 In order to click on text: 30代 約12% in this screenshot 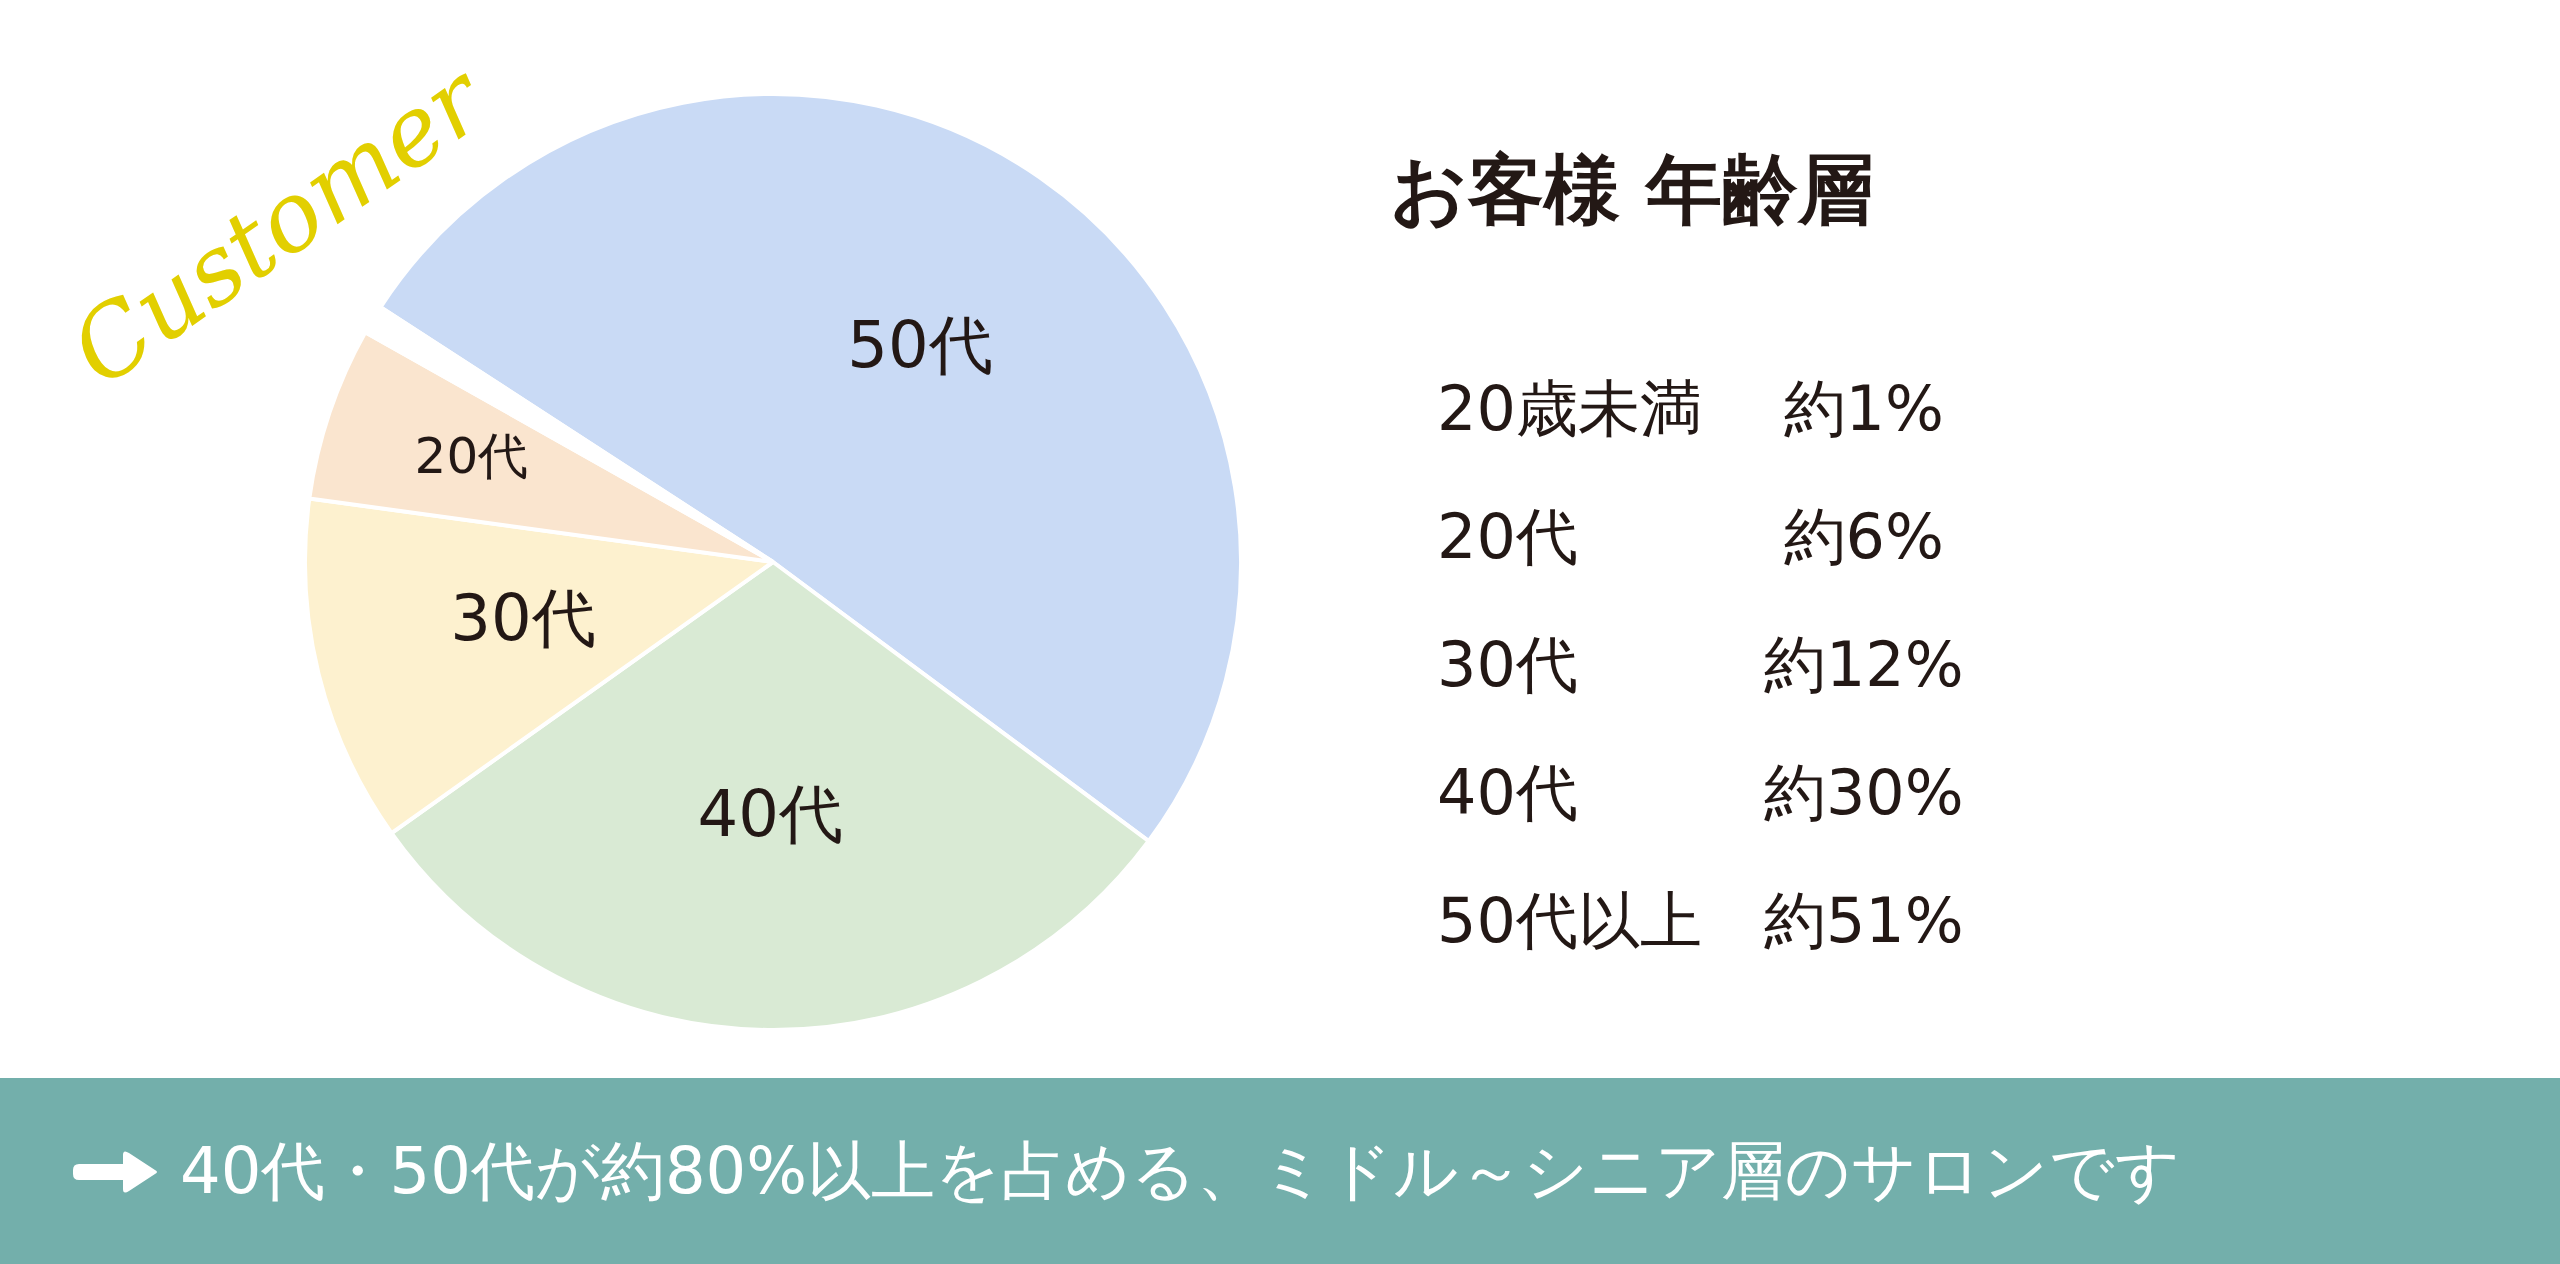, I will do `click(1700, 665)`.